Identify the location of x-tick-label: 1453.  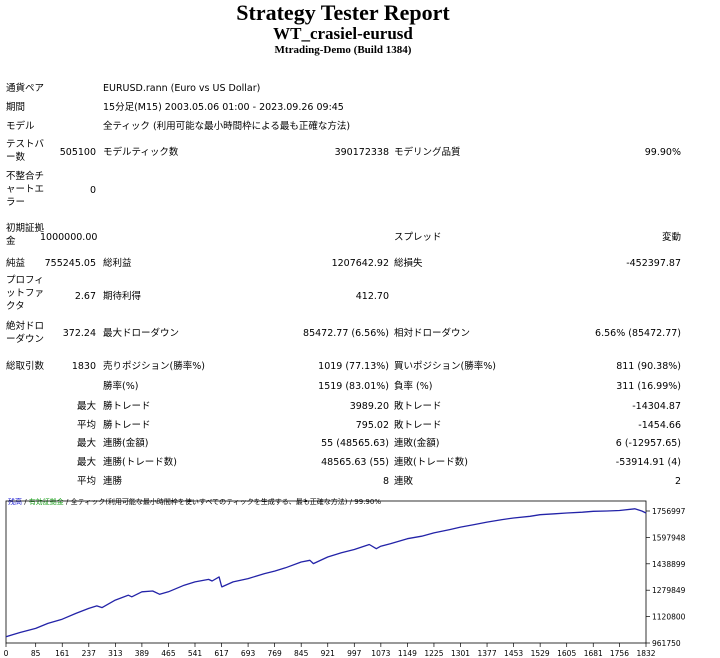
(513, 653).